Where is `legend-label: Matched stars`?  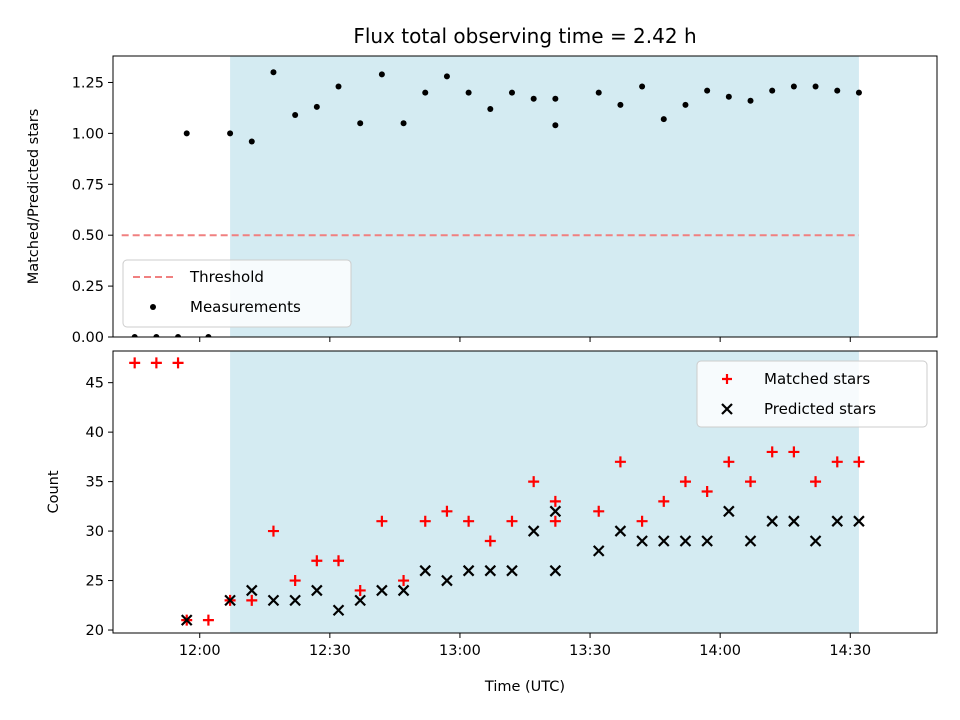
legend-label: Matched stars is located at coordinates (817, 379).